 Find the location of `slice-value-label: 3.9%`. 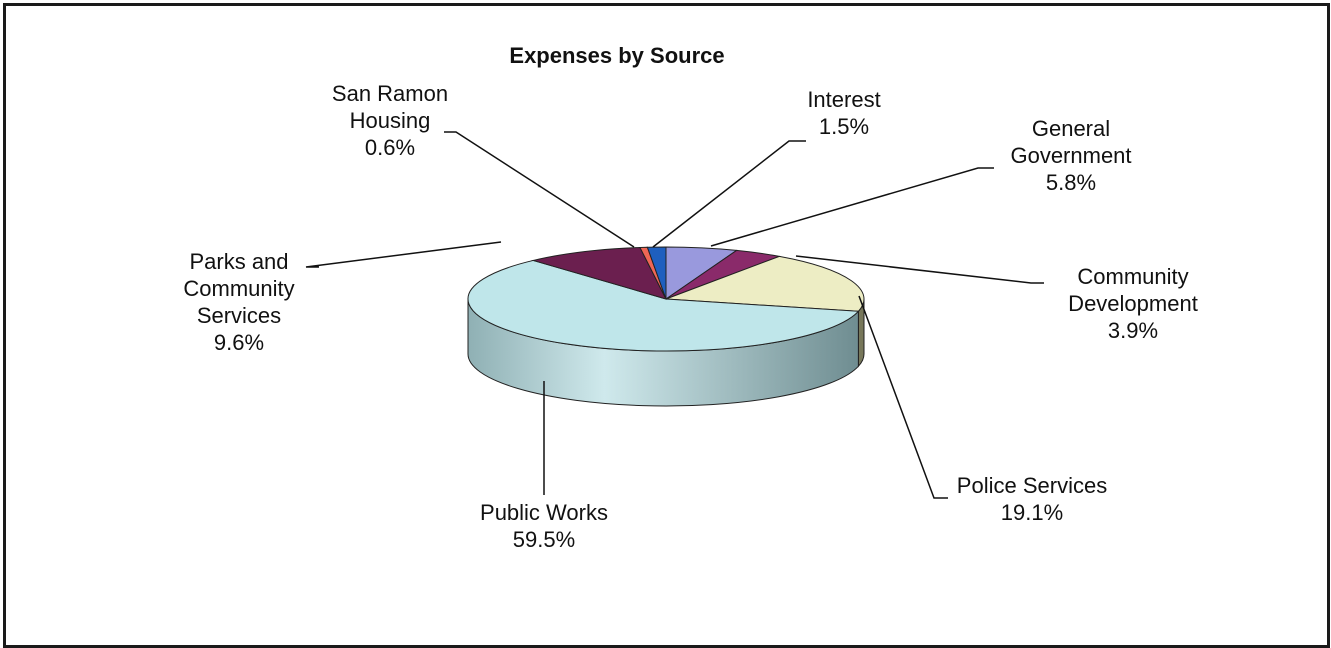

slice-value-label: 3.9% is located at coordinates (1133, 330).